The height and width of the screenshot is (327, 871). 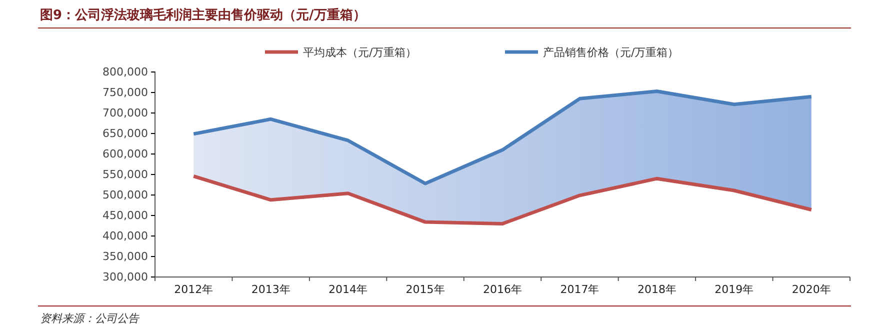 I want to click on x-tick-label: 2019年, so click(x=734, y=289).